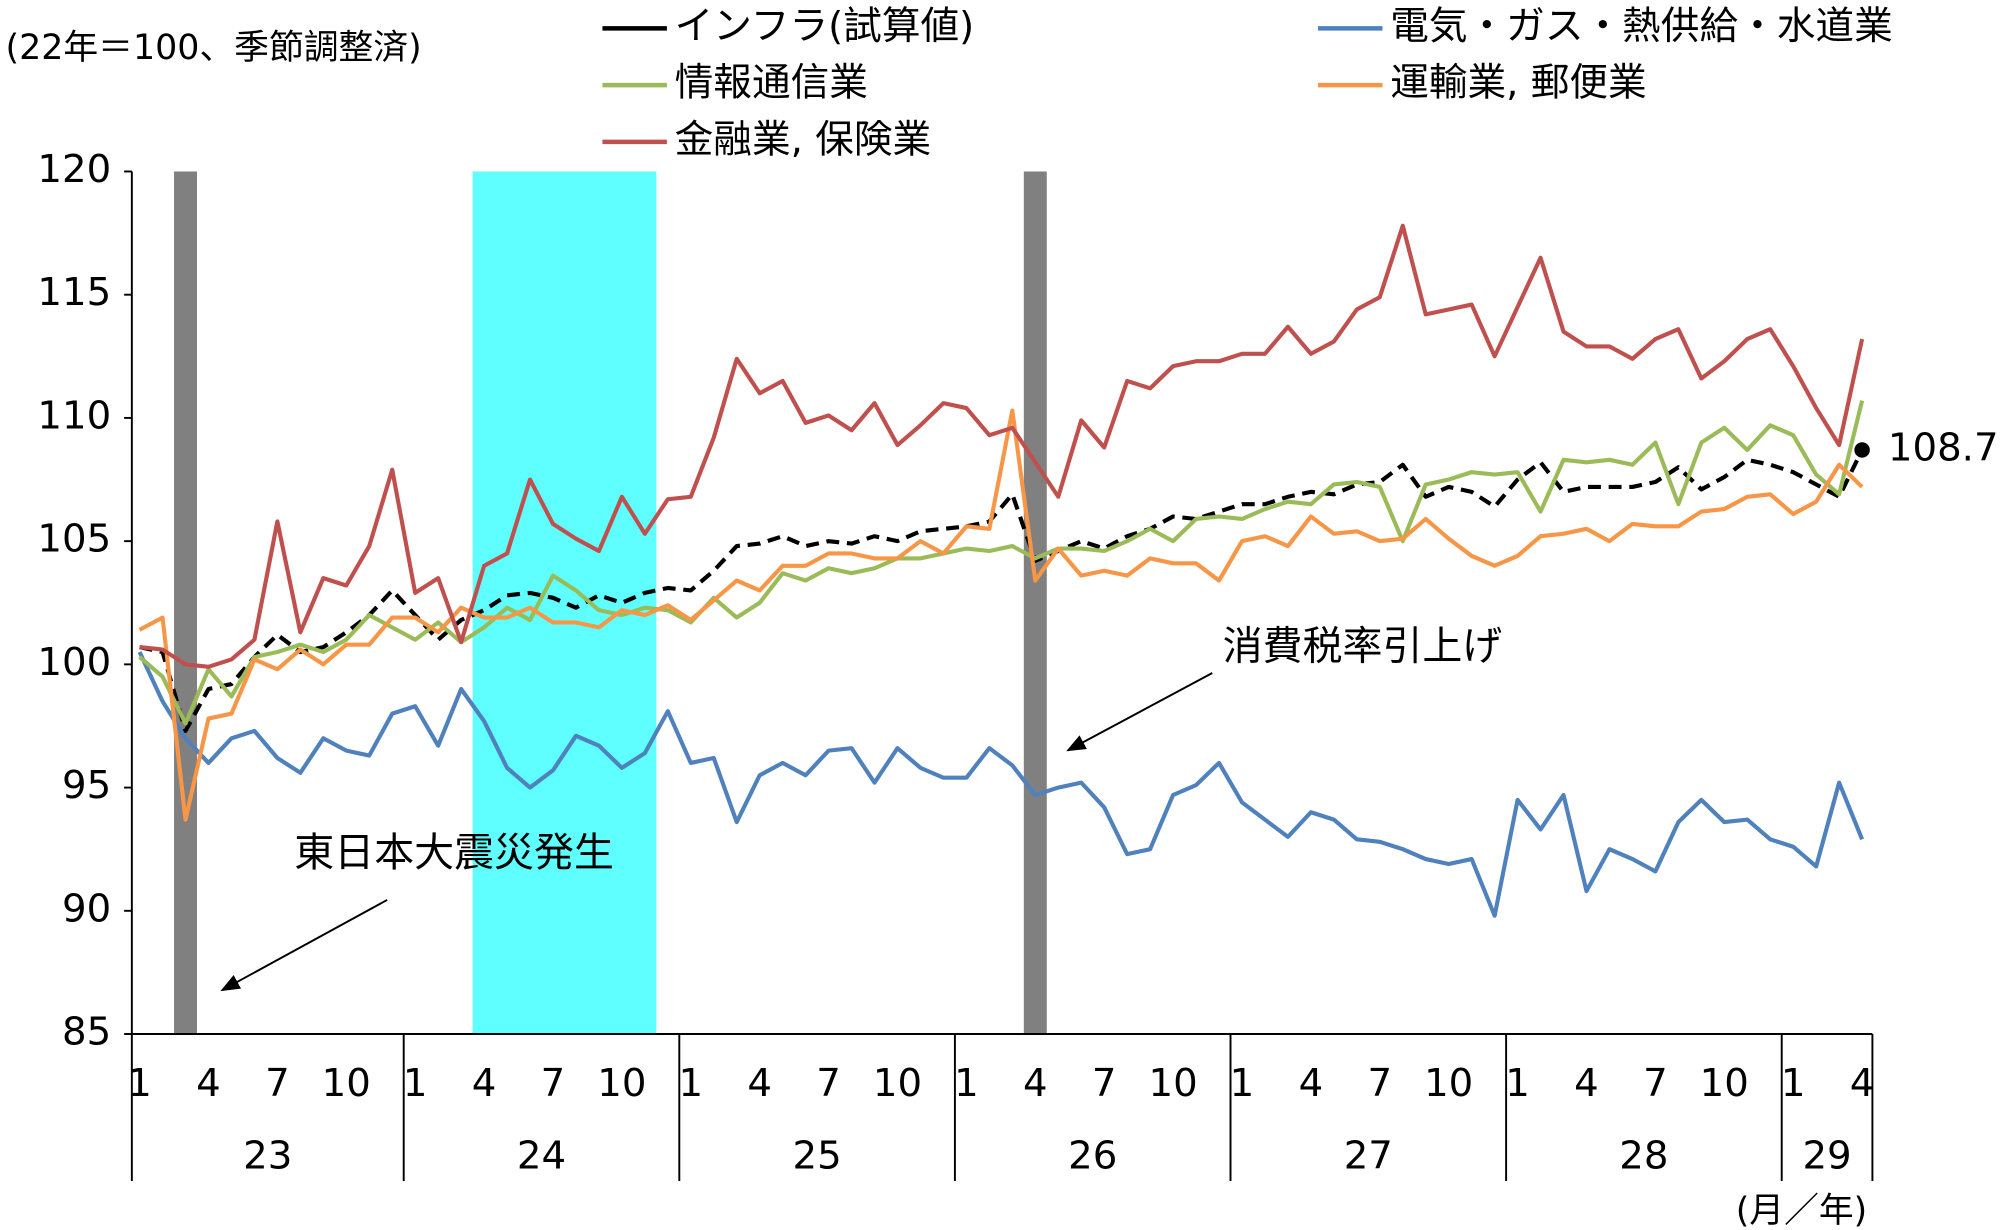  What do you see at coordinates (86, 908) in the screenshot?
I see `y-tick-label: 90` at bounding box center [86, 908].